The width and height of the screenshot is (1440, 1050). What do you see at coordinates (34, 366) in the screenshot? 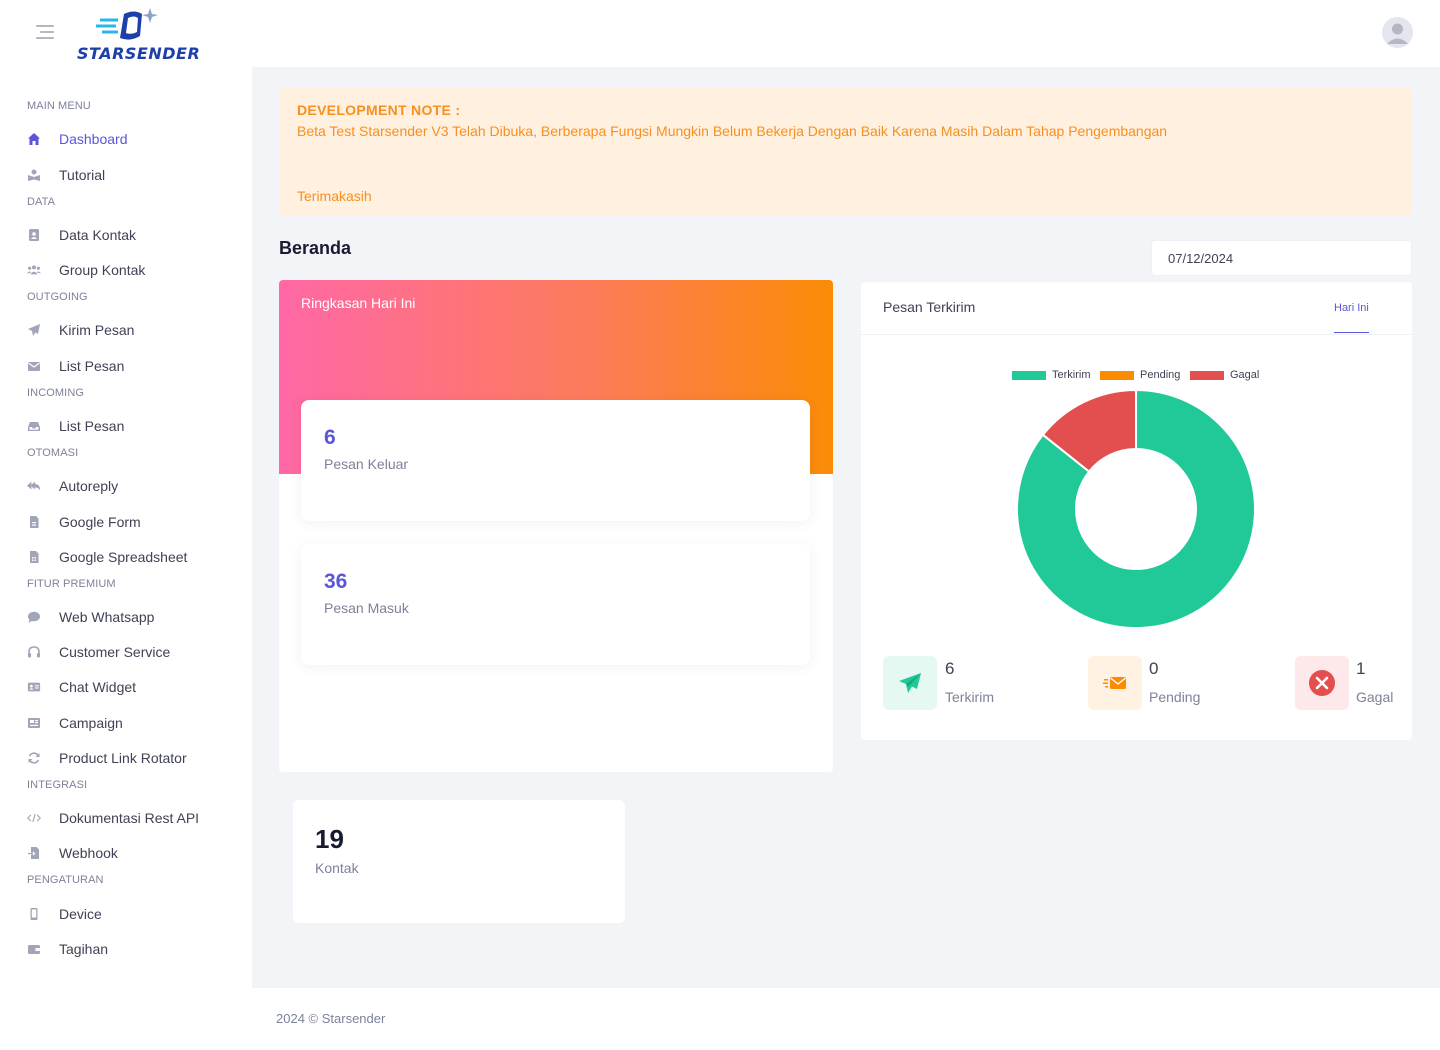
I see `envelope-icon` at bounding box center [34, 366].